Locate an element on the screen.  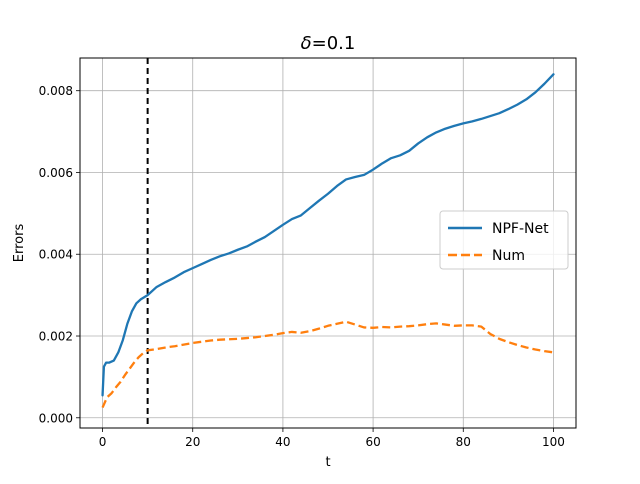
x-axis-label: t is located at coordinates (327, 462).